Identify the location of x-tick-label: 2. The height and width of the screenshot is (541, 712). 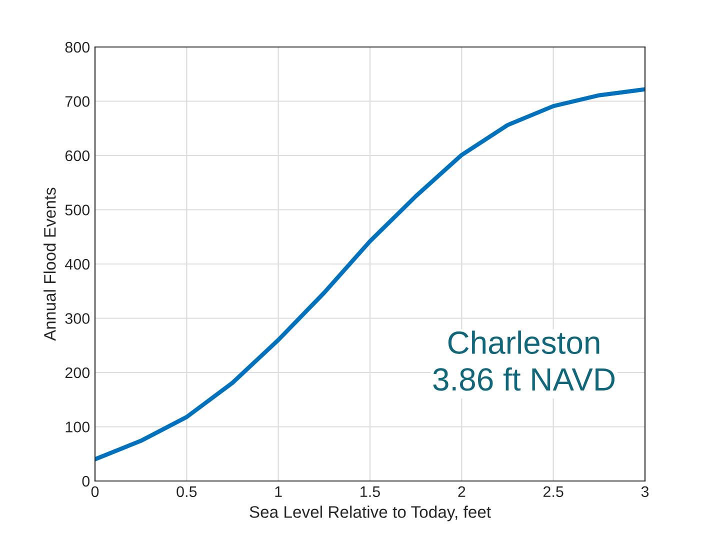
(462, 491).